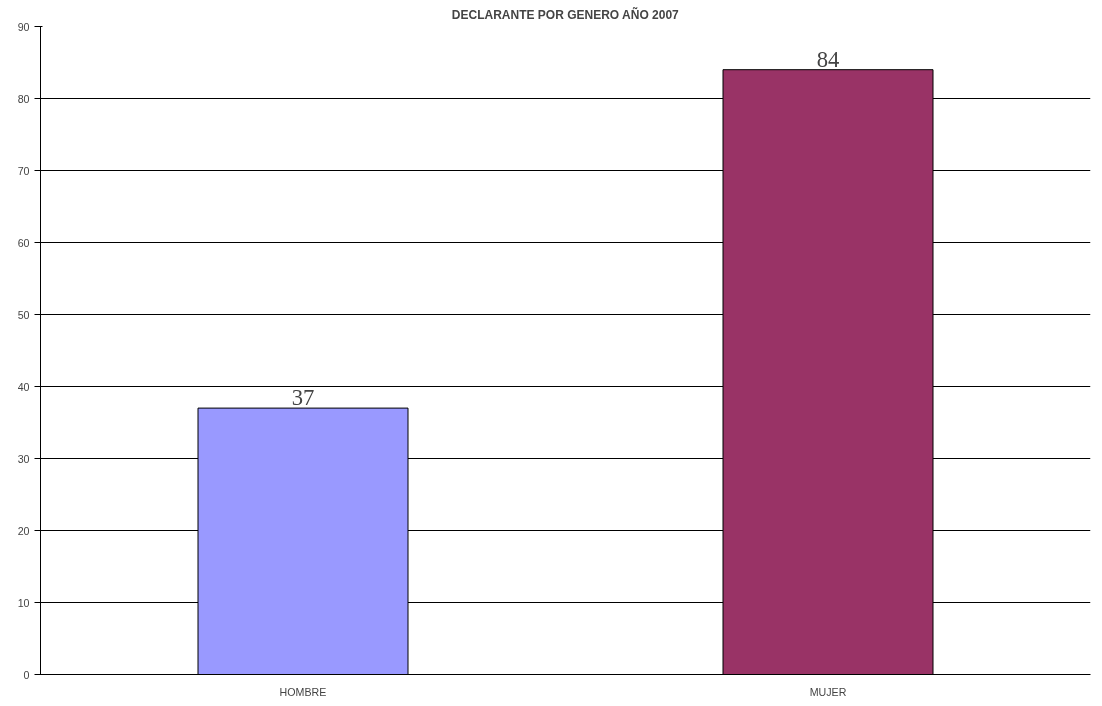  I want to click on y-tick-label: 10, so click(23, 602).